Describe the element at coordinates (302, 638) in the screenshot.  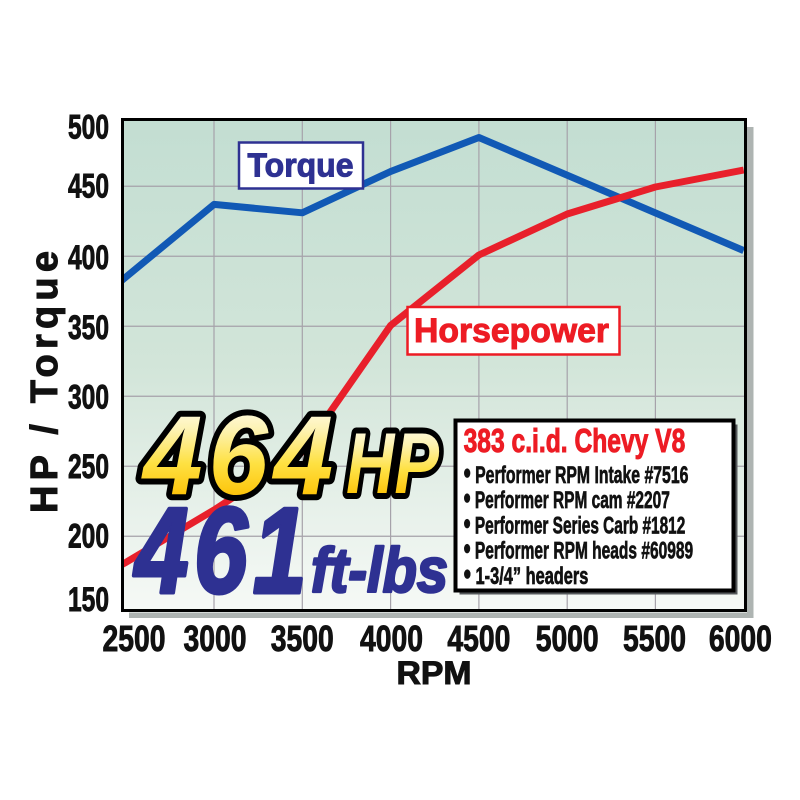
I see `svg-text: 3500` at that location.